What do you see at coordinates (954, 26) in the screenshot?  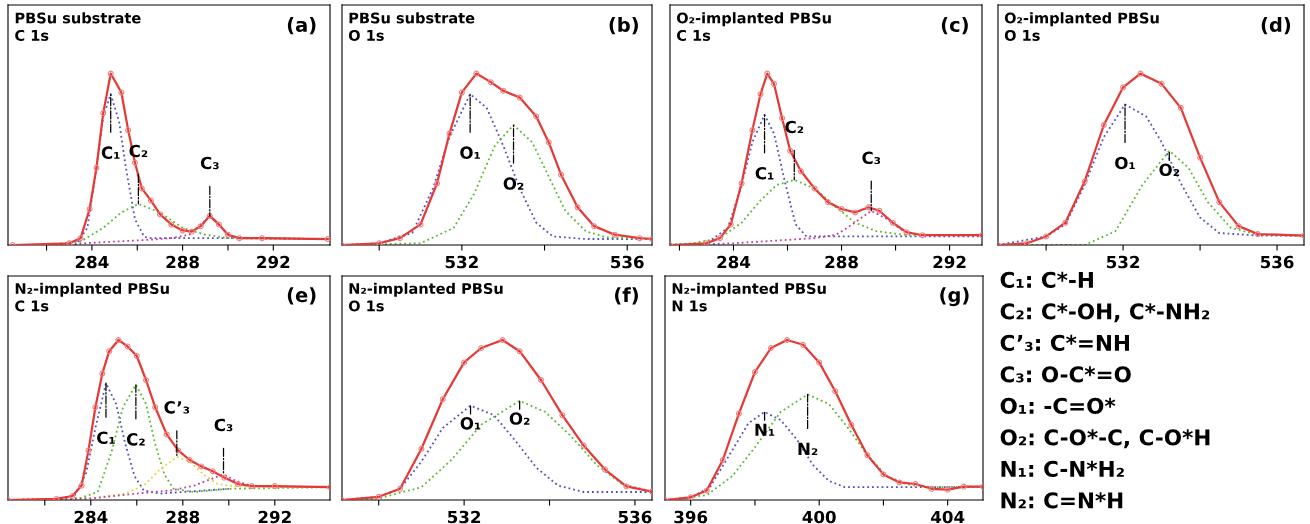 I see `text: (c)` at bounding box center [954, 26].